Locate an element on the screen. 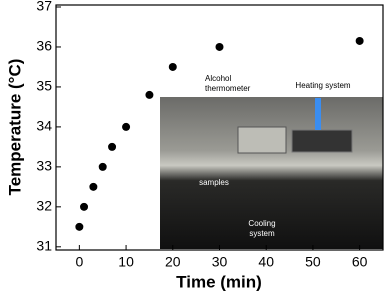  annotation-line: Alcohol is located at coordinates (218, 78).